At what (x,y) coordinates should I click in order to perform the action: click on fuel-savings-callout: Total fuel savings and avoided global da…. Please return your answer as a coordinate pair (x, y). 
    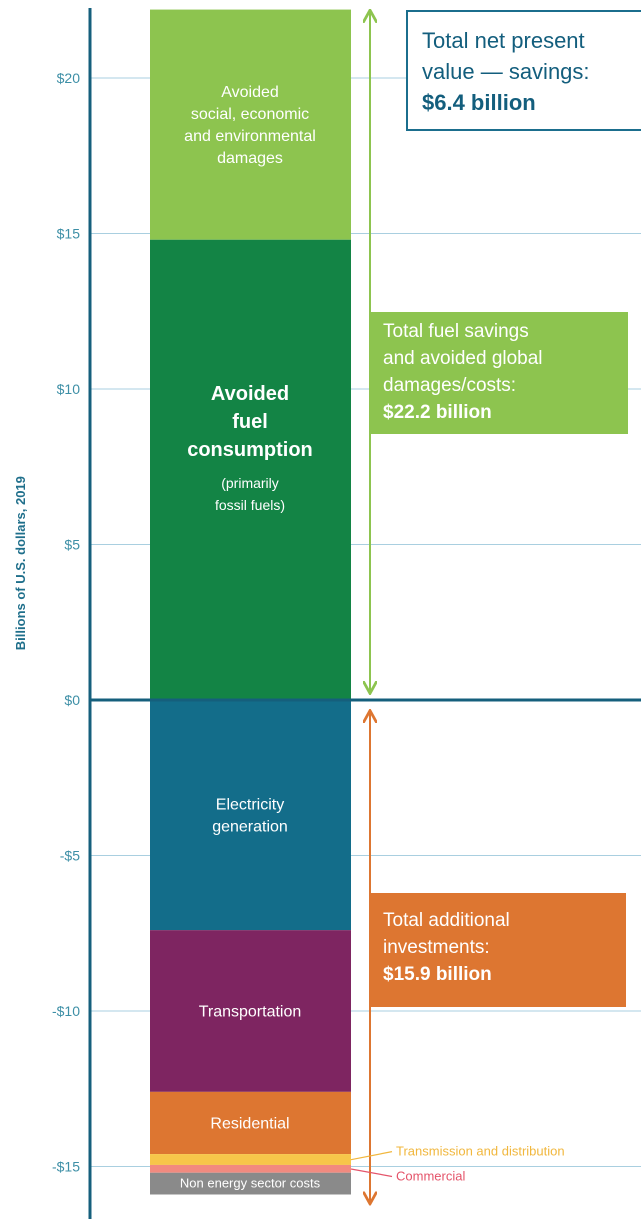
    Looking at the image, I should click on (499, 373).